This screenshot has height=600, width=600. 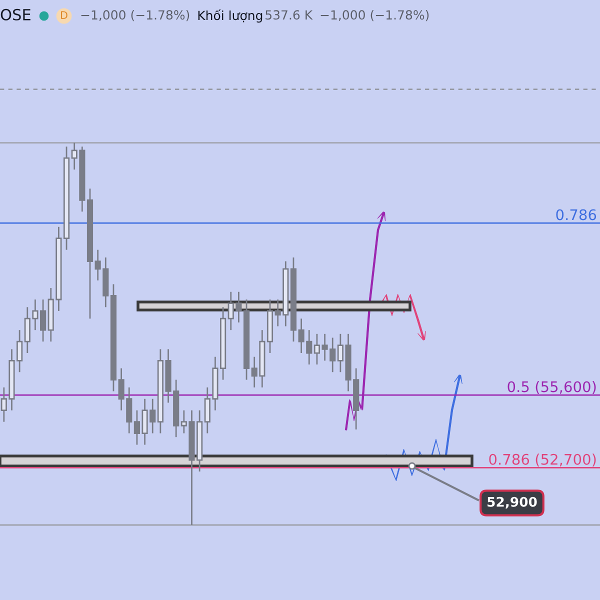 What do you see at coordinates (542, 460) in the screenshot?
I see `text: 0.786 (52,700)` at bounding box center [542, 460].